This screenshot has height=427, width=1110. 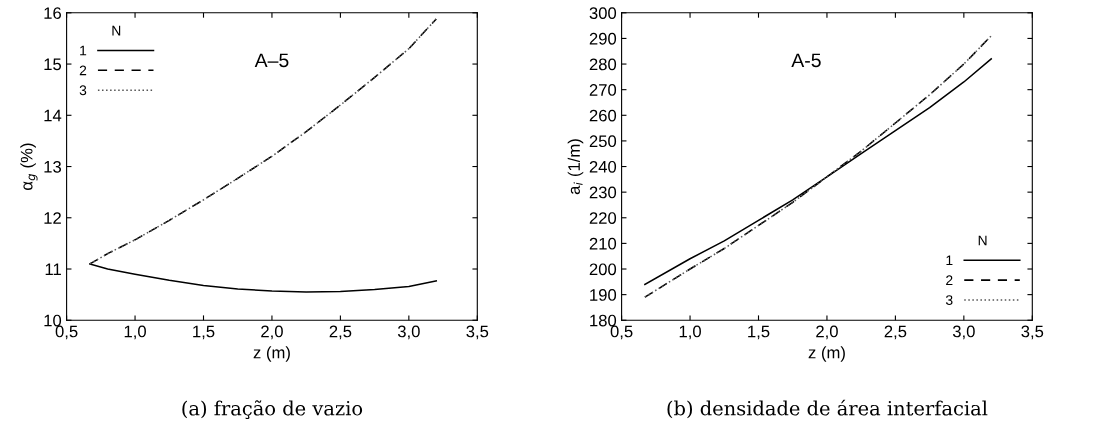 What do you see at coordinates (272, 410) in the screenshot?
I see `text: (a) fração de vazio` at bounding box center [272, 410].